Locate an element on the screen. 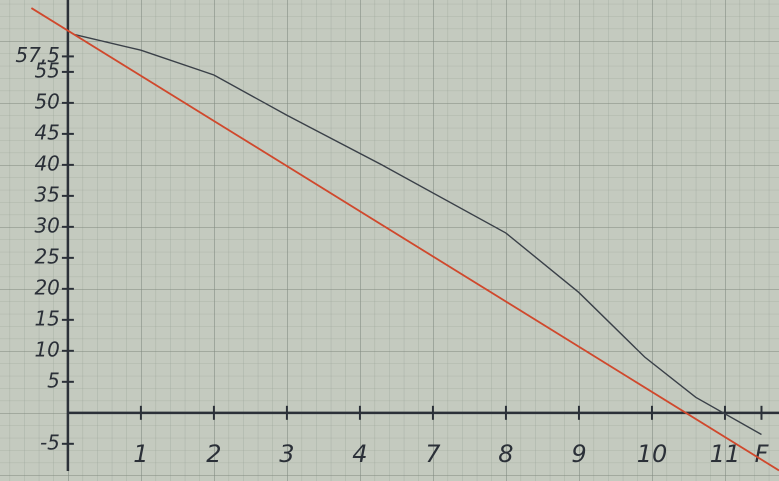 This screenshot has width=779, height=481. y-tick-label: 55 is located at coordinates (46, 70).